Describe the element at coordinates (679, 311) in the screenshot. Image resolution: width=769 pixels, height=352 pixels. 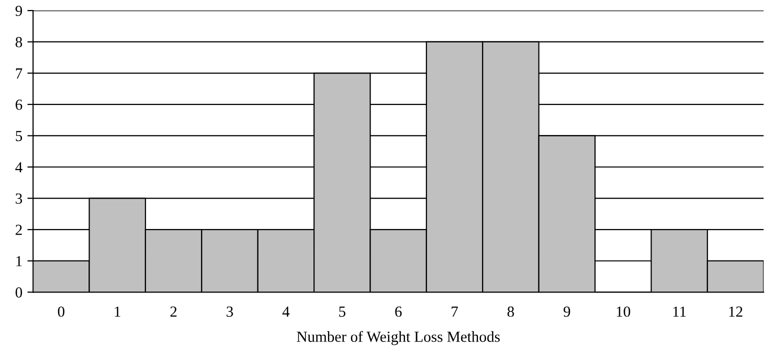
I see `x-tick-label: 11` at that location.